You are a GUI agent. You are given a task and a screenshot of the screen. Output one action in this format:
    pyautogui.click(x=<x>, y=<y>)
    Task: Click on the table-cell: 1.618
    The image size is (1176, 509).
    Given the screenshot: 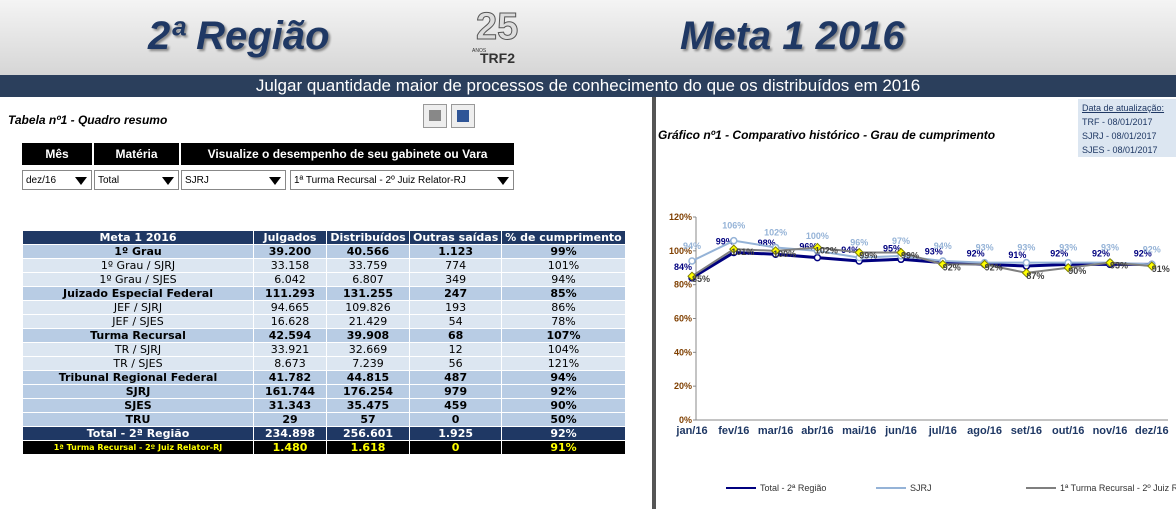 What is the action you would take?
    pyautogui.click(x=368, y=447)
    